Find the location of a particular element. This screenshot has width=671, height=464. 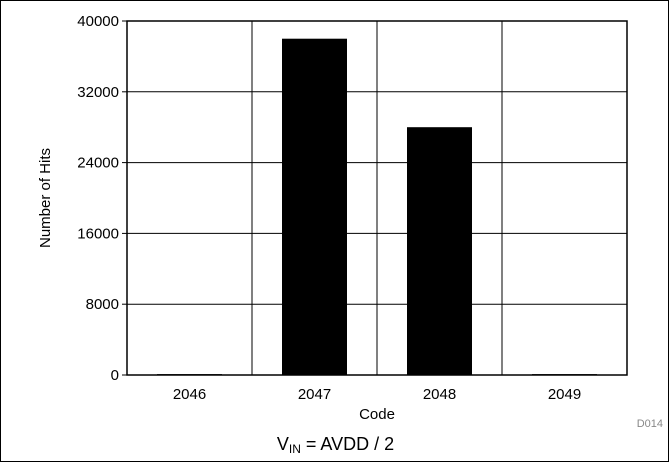

y-tick-label: 24000 is located at coordinates (98, 163).